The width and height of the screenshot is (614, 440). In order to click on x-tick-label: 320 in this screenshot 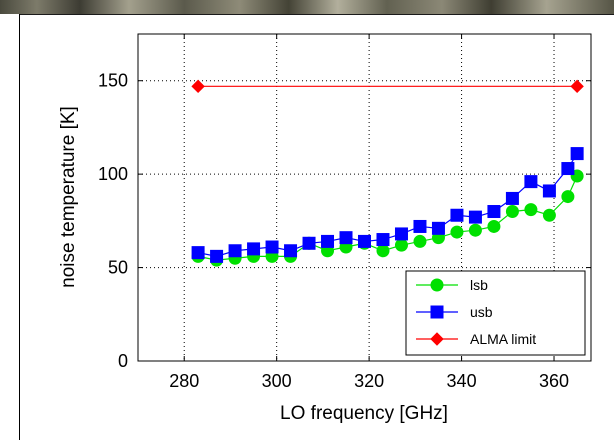, I will do `click(369, 381)`.